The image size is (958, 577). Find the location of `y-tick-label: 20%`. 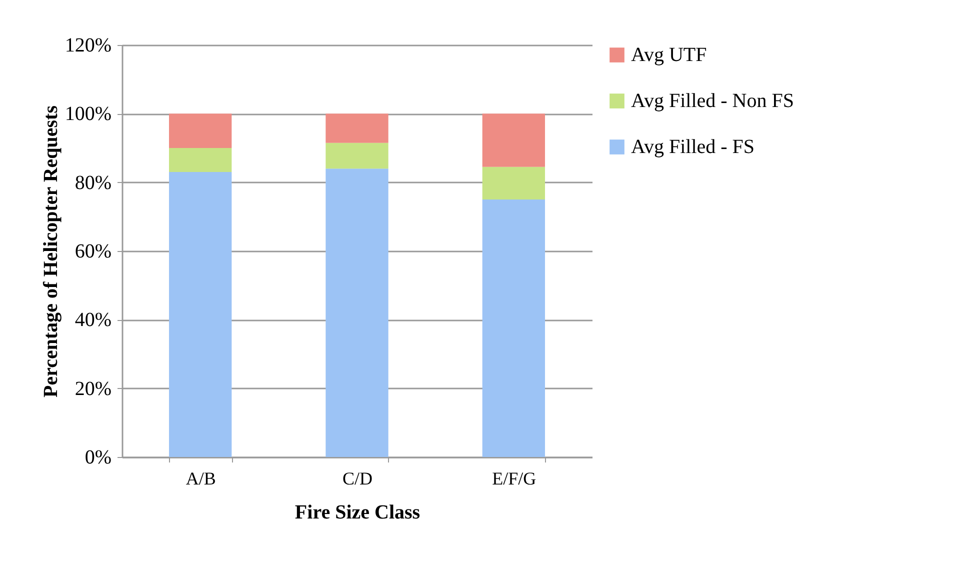

y-tick-label: 20% is located at coordinates (93, 389).